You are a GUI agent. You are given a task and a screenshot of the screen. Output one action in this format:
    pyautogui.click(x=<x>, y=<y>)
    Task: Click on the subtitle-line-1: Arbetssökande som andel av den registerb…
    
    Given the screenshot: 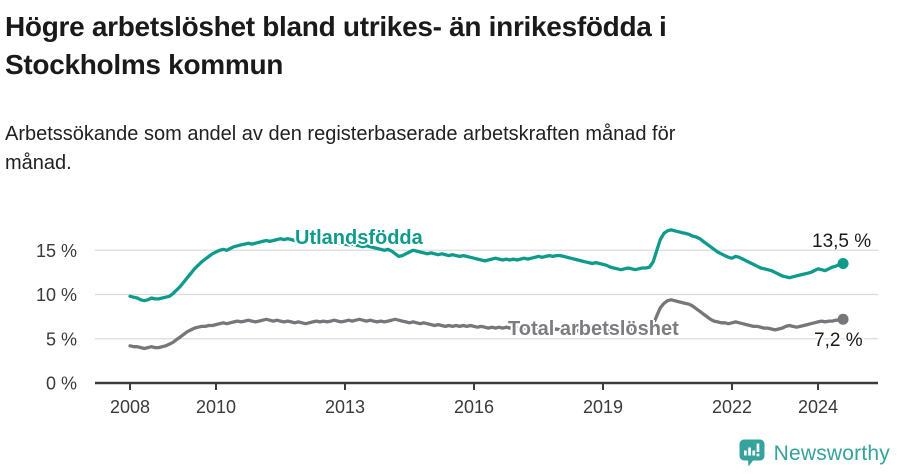 What is the action you would take?
    pyautogui.click(x=340, y=134)
    